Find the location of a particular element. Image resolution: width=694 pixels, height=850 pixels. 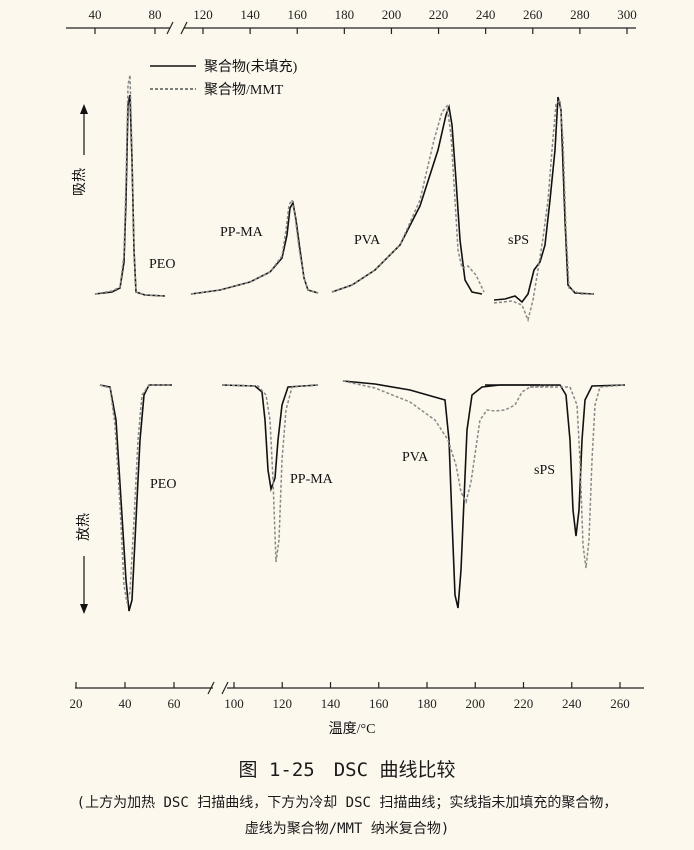

pva-heating-label: PVA is located at coordinates (367, 240).